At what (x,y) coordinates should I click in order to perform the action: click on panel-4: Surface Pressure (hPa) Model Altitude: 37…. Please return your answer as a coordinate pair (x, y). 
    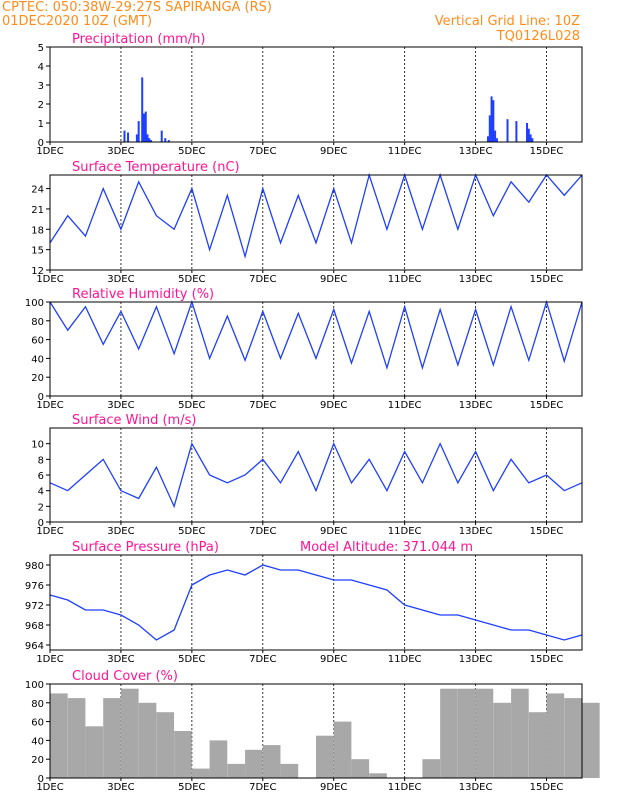
    Looking at the image, I should click on (304, 602).